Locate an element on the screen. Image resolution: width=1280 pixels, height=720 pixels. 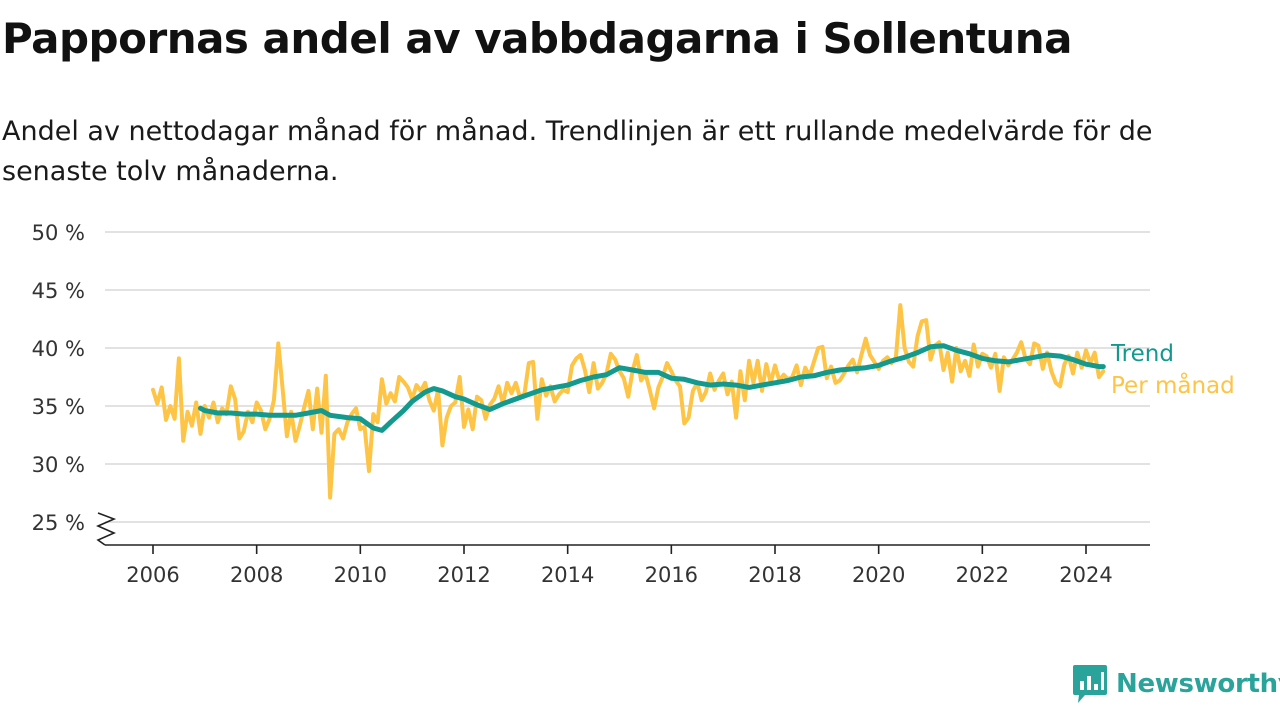
x-tick-label: 2020 is located at coordinates (878, 575).